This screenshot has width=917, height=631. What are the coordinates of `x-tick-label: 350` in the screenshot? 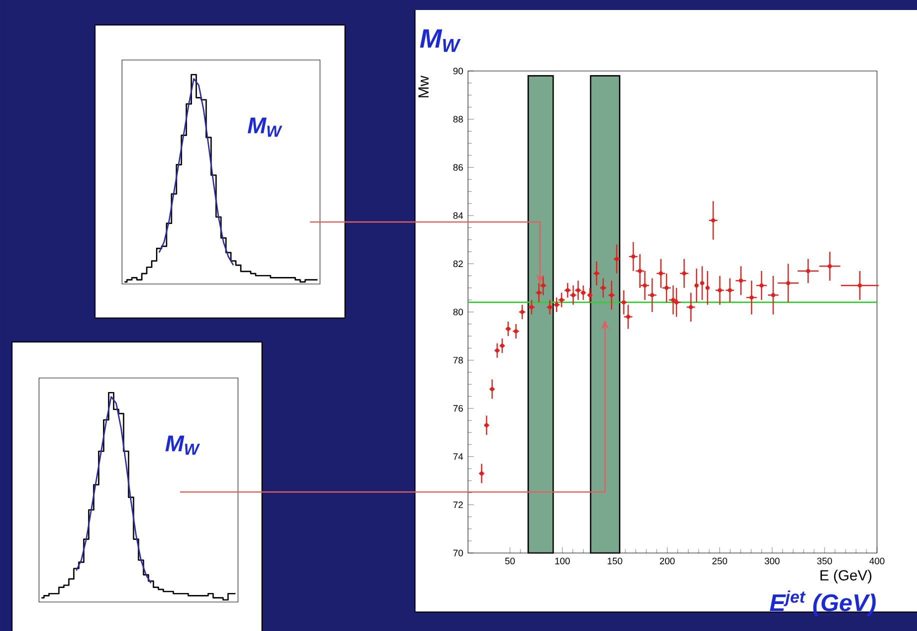 It's located at (824, 561).